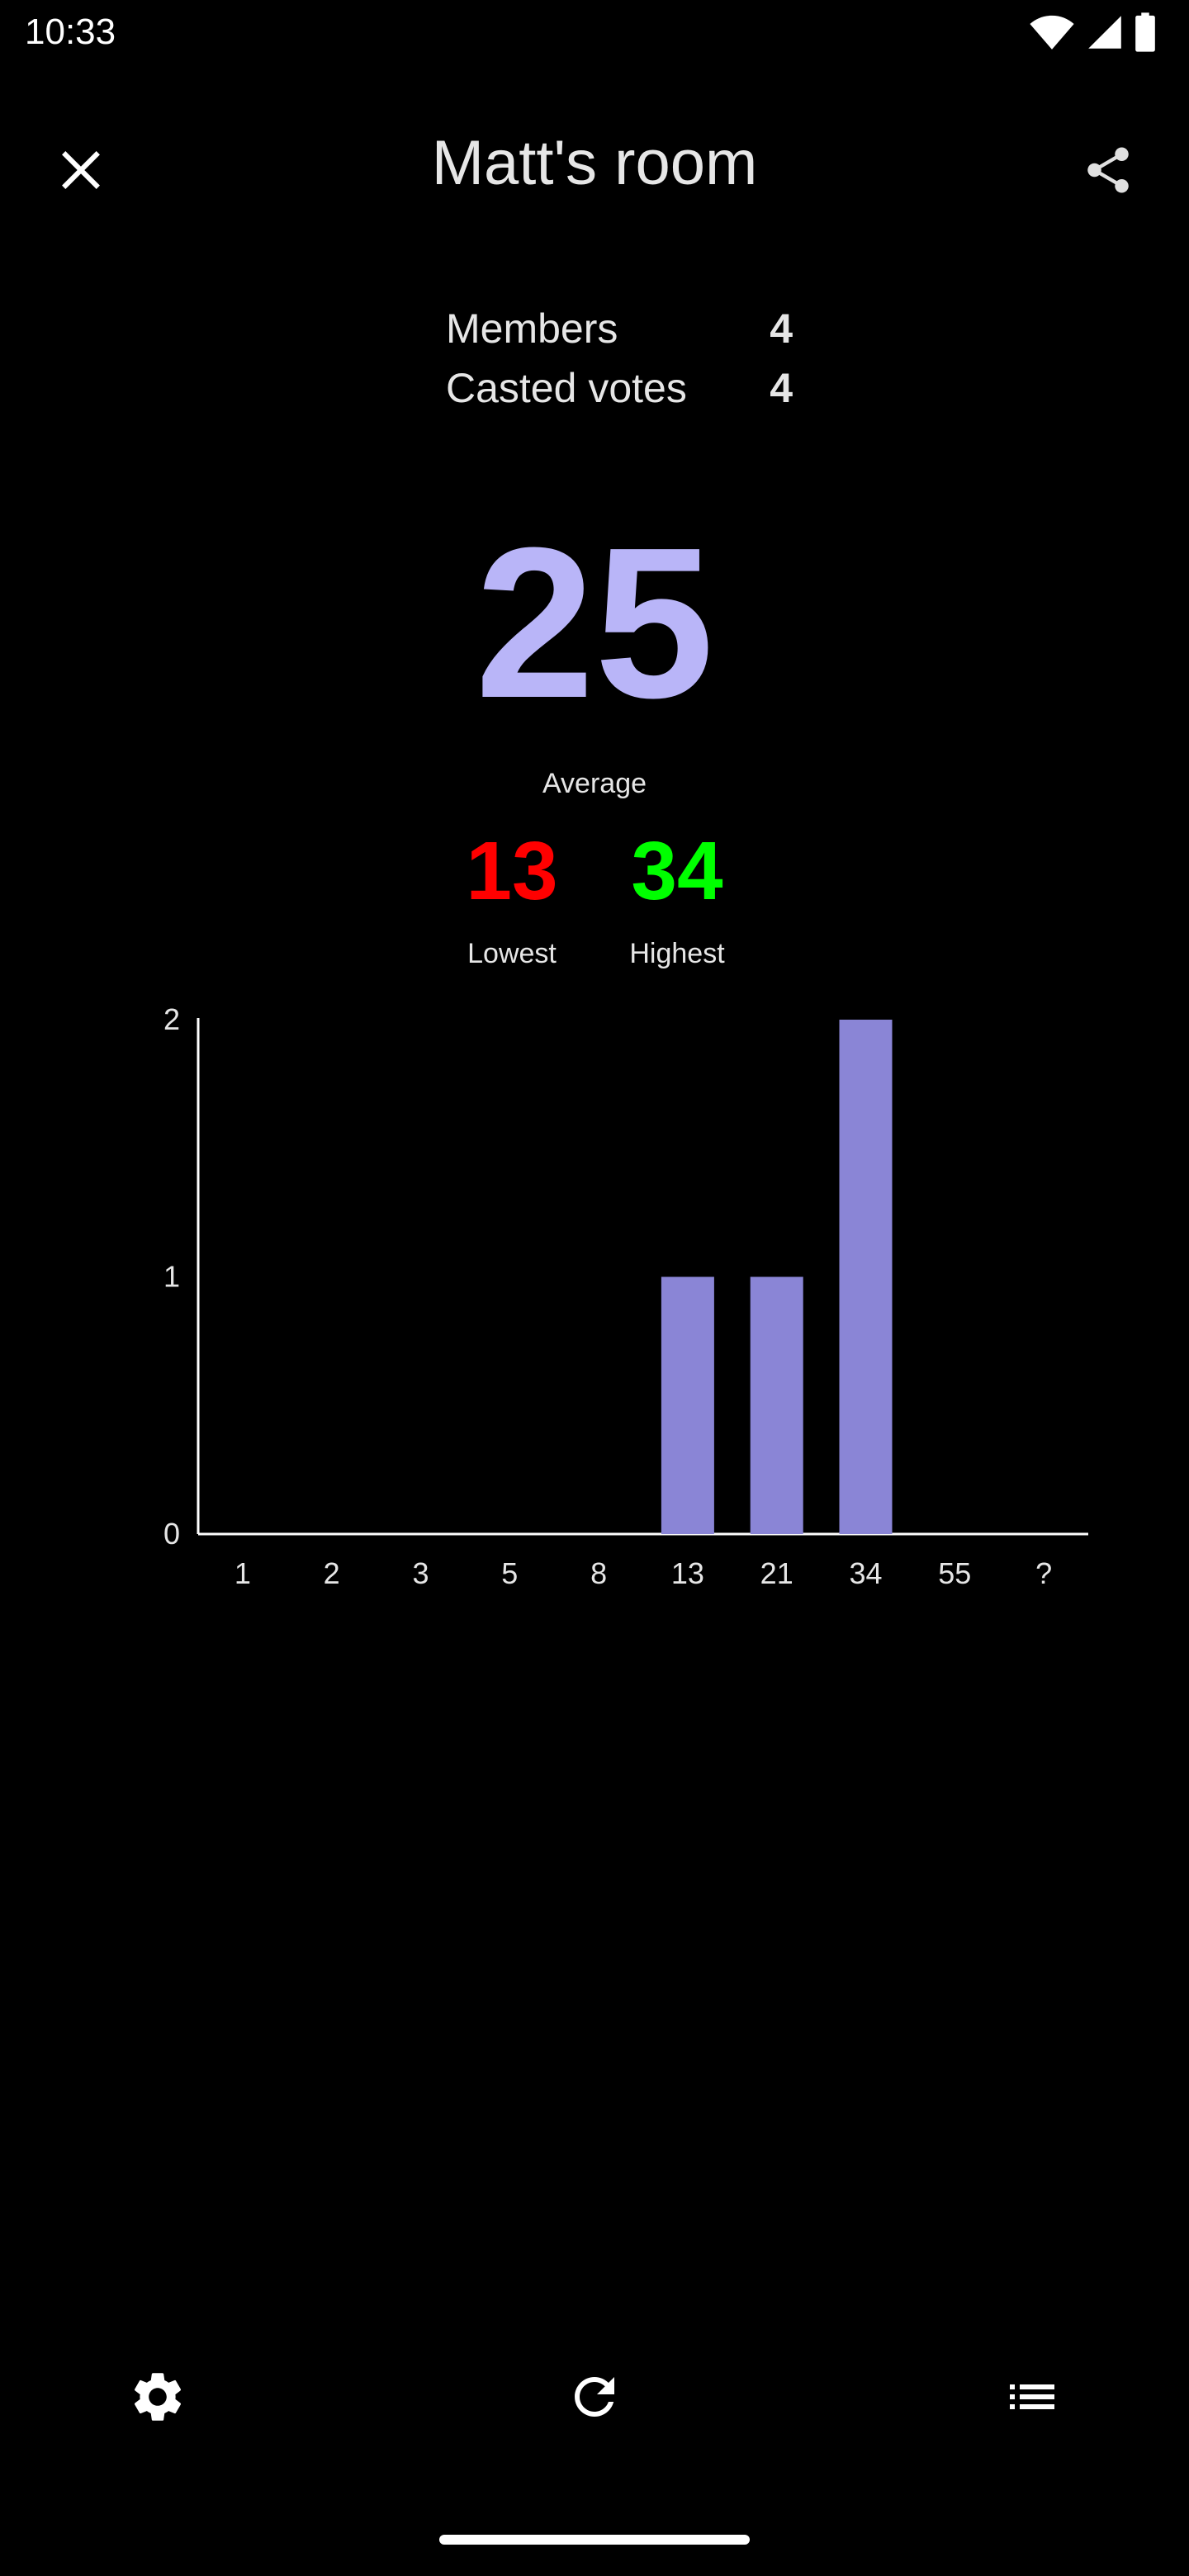 The width and height of the screenshot is (1189, 2576). Describe the element at coordinates (594, 783) in the screenshot. I see `average-label: Average` at that location.